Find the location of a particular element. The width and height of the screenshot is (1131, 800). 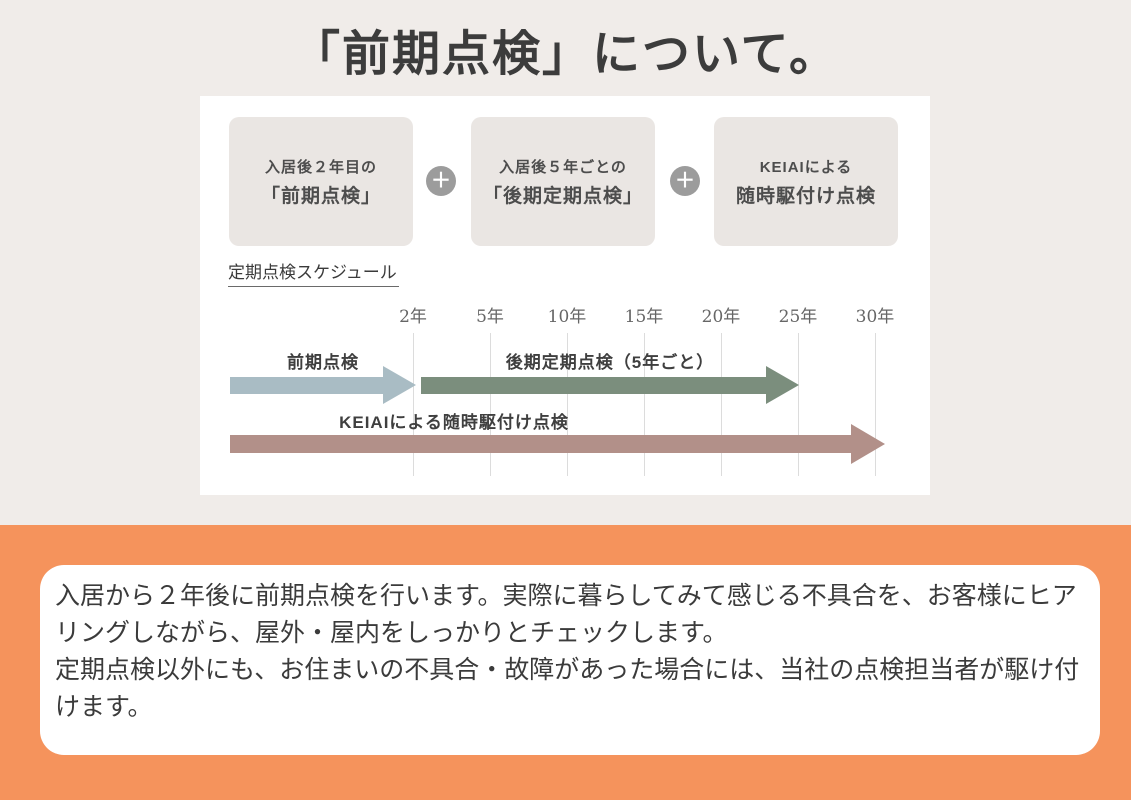

arrow-label-periodic-inspection: 後期定期点検（5年ごと） is located at coordinates (610, 362).